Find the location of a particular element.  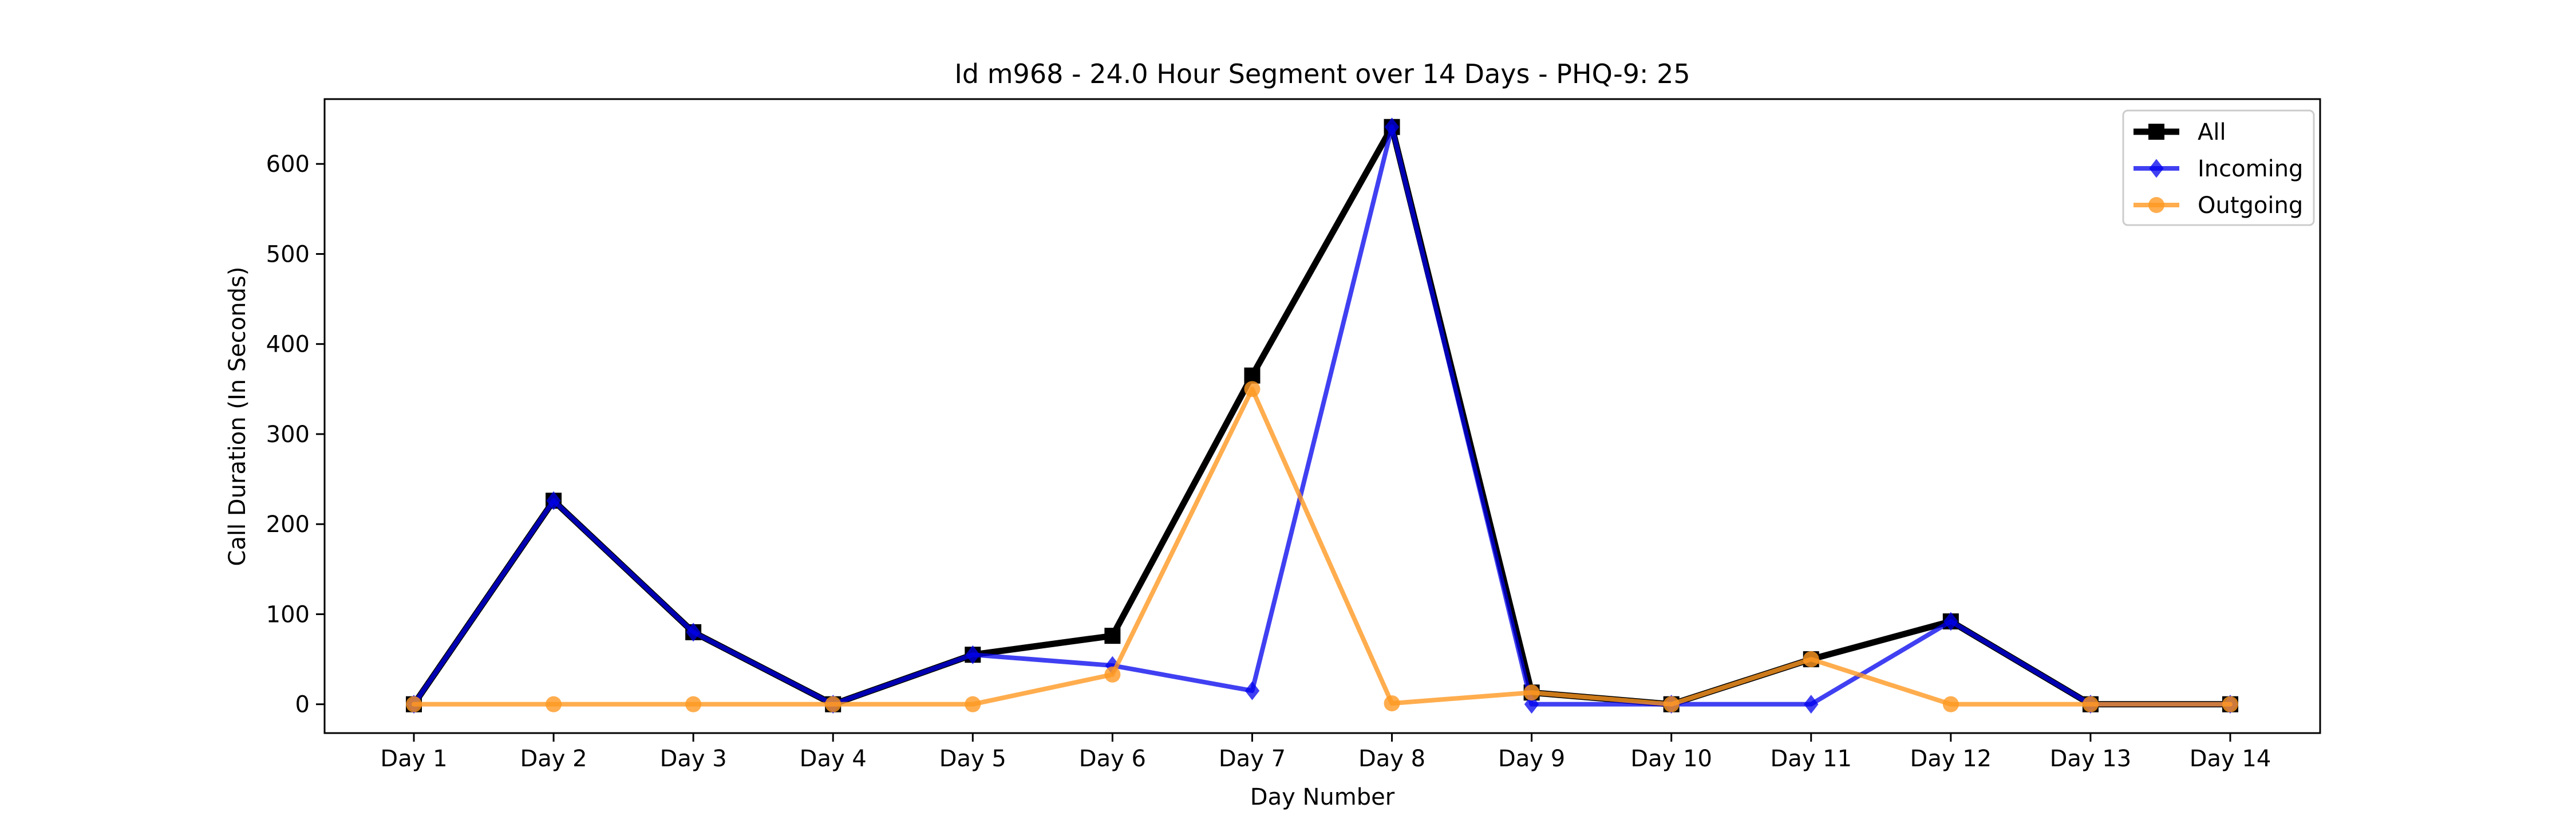

x-axis-label: Day Number is located at coordinates (1322, 797).